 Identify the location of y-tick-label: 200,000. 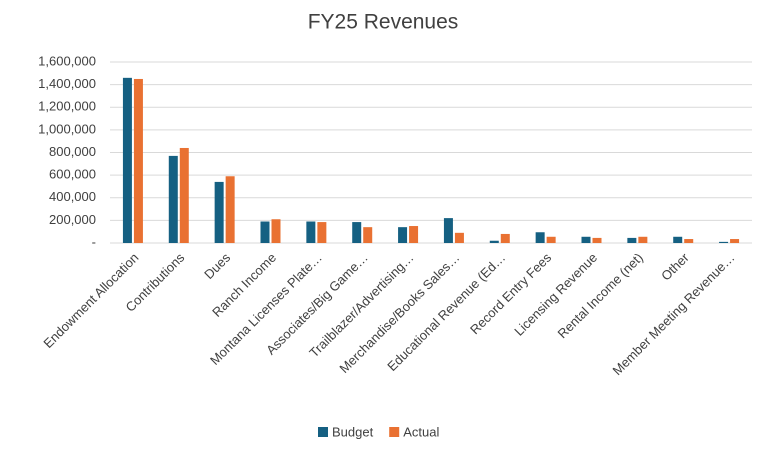
(72, 219).